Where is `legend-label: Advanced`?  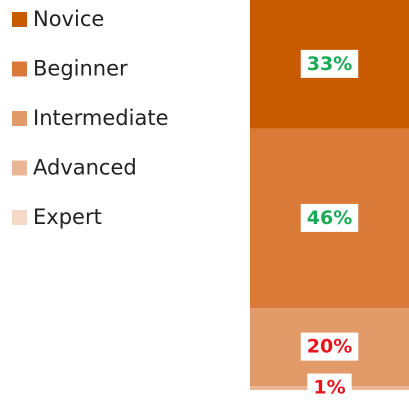 legend-label: Advanced is located at coordinates (85, 168).